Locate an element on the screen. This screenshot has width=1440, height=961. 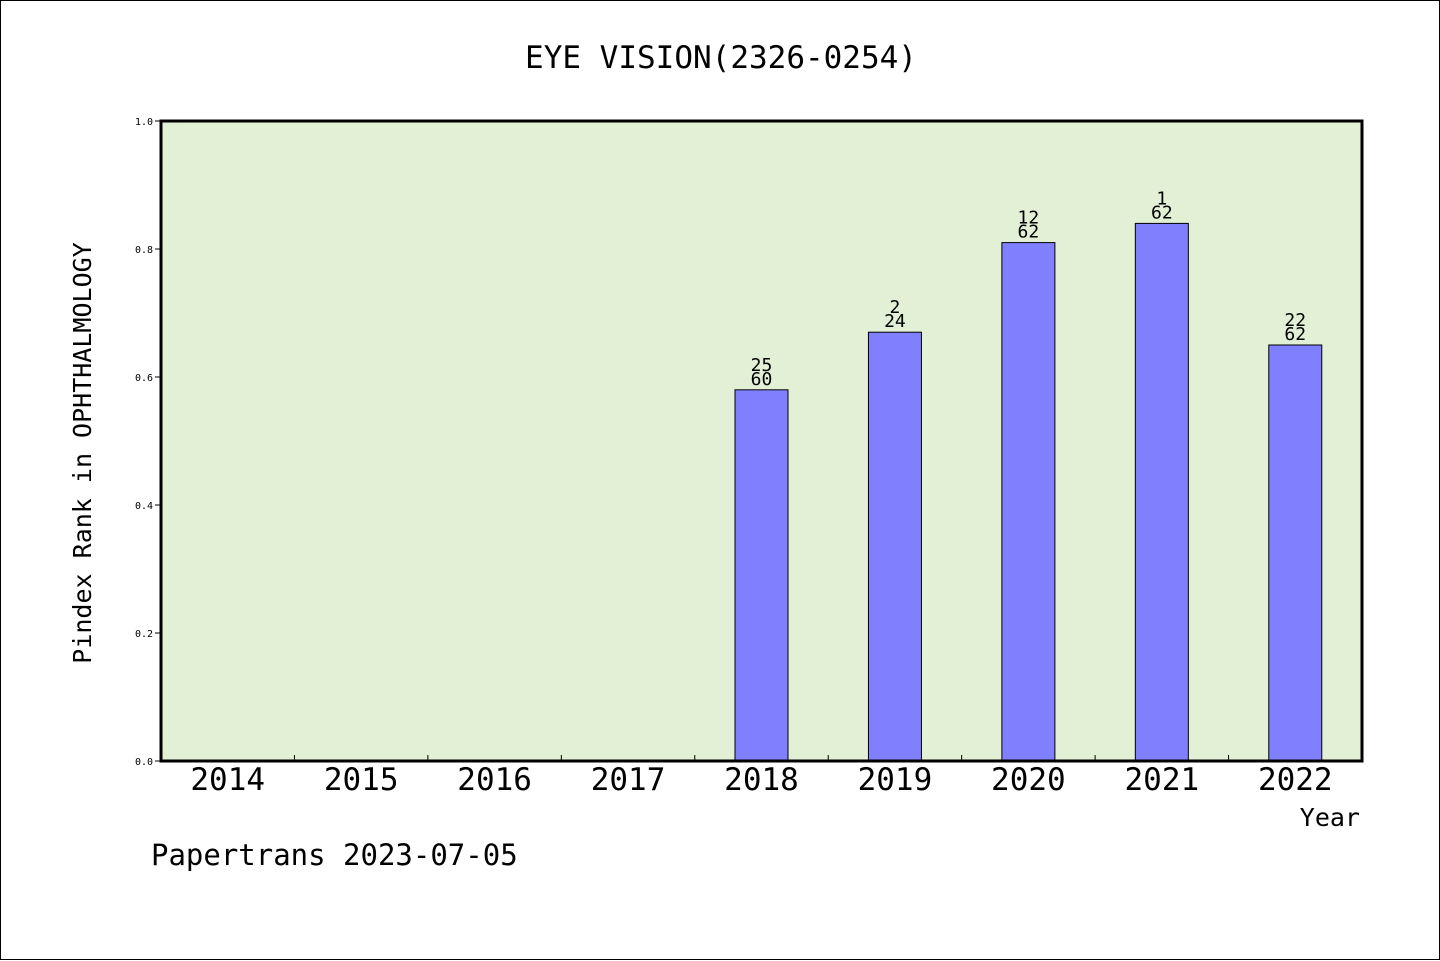
x-tick-label: 2017 is located at coordinates (628, 780).